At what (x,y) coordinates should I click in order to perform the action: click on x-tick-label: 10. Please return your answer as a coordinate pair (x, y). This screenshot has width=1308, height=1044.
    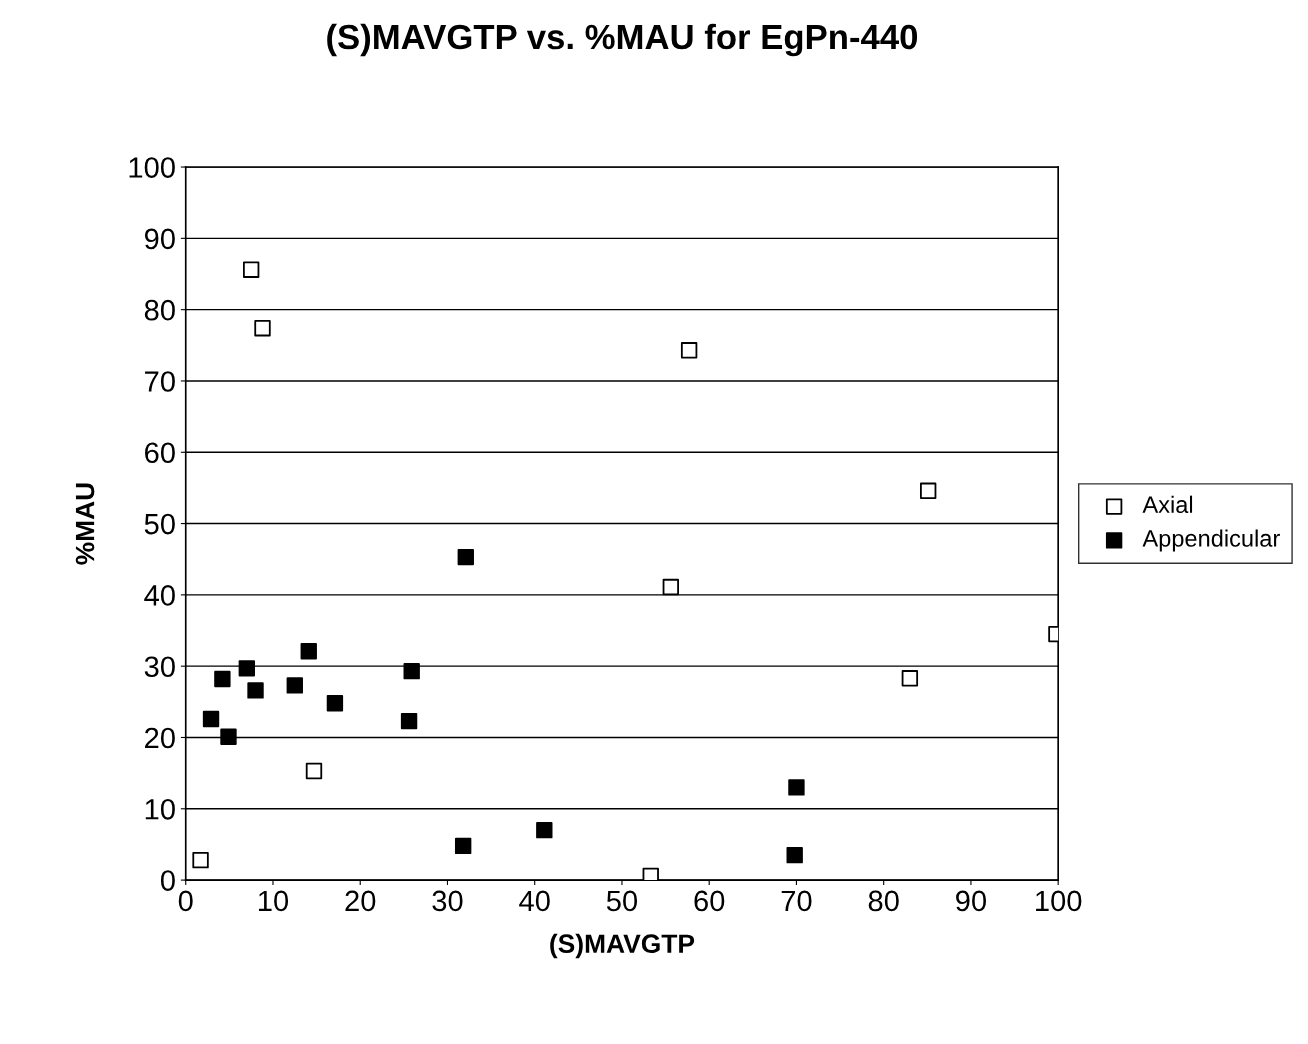
    Looking at the image, I should click on (273, 901).